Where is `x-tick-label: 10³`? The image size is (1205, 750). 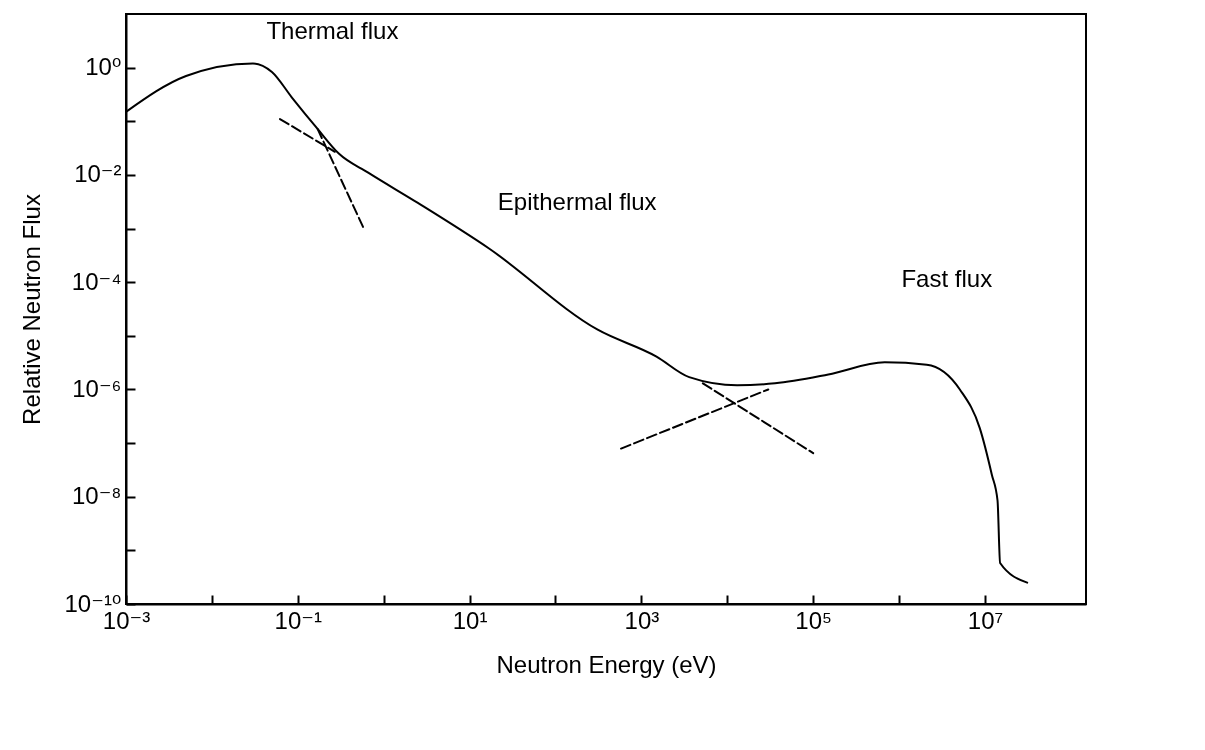 x-tick-label: 10³ is located at coordinates (642, 620).